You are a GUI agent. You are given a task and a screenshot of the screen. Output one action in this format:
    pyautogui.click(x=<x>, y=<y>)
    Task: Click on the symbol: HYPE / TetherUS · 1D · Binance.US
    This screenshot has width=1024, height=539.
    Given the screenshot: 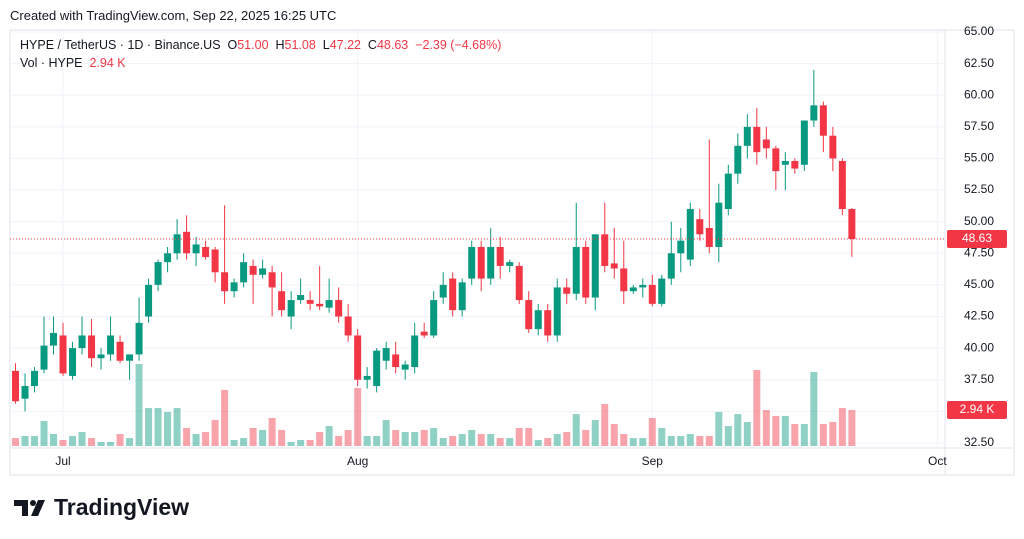 What is the action you would take?
    pyautogui.click(x=120, y=45)
    